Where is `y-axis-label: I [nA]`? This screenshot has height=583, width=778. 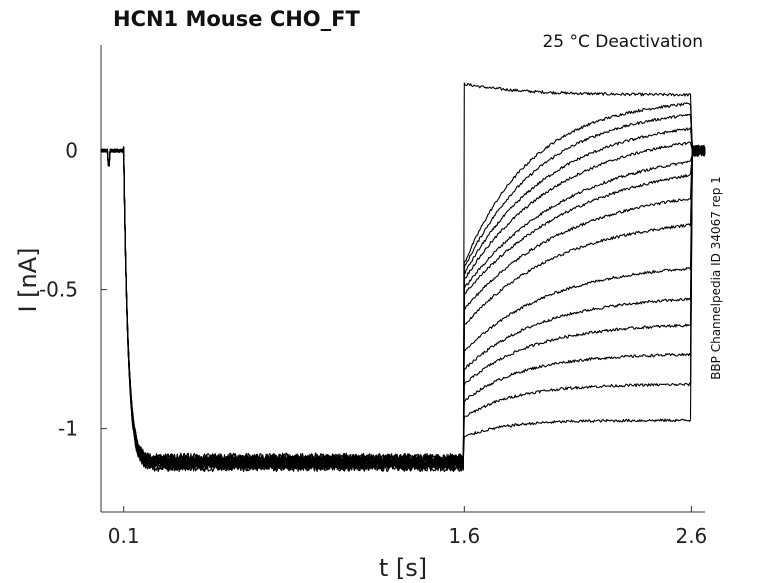 y-axis-label: I [nA] is located at coordinates (28, 279).